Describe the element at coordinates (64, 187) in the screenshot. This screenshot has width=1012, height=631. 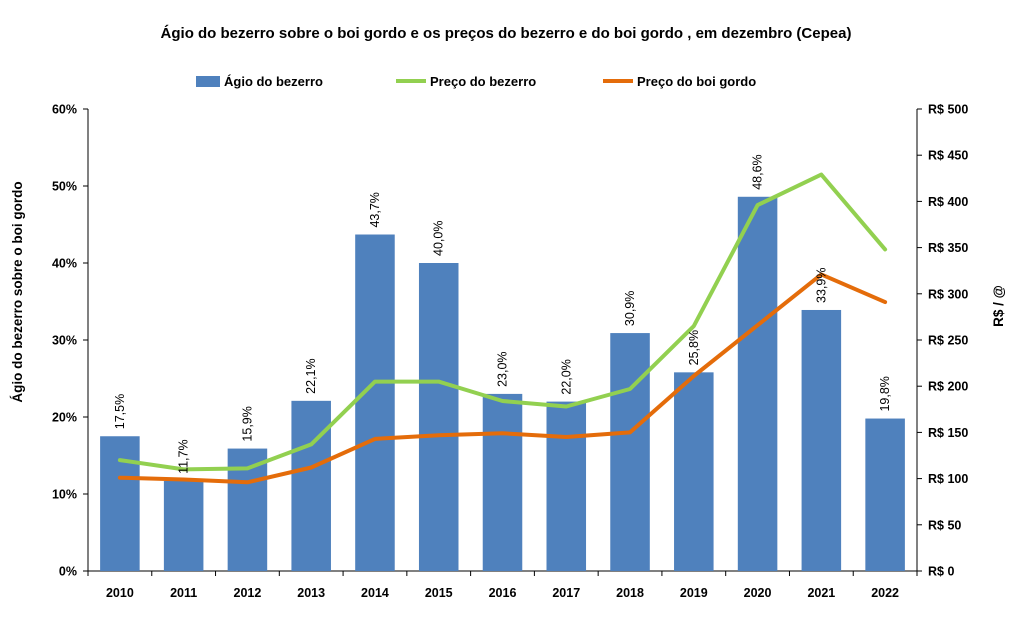
I see `y-left-tick-label: 50%` at that location.